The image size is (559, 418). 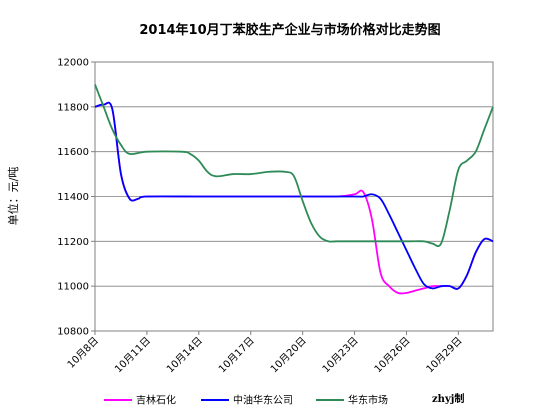 What do you see at coordinates (184, 355) in the screenshot?
I see `x-tick-label: 10月14日` at bounding box center [184, 355].